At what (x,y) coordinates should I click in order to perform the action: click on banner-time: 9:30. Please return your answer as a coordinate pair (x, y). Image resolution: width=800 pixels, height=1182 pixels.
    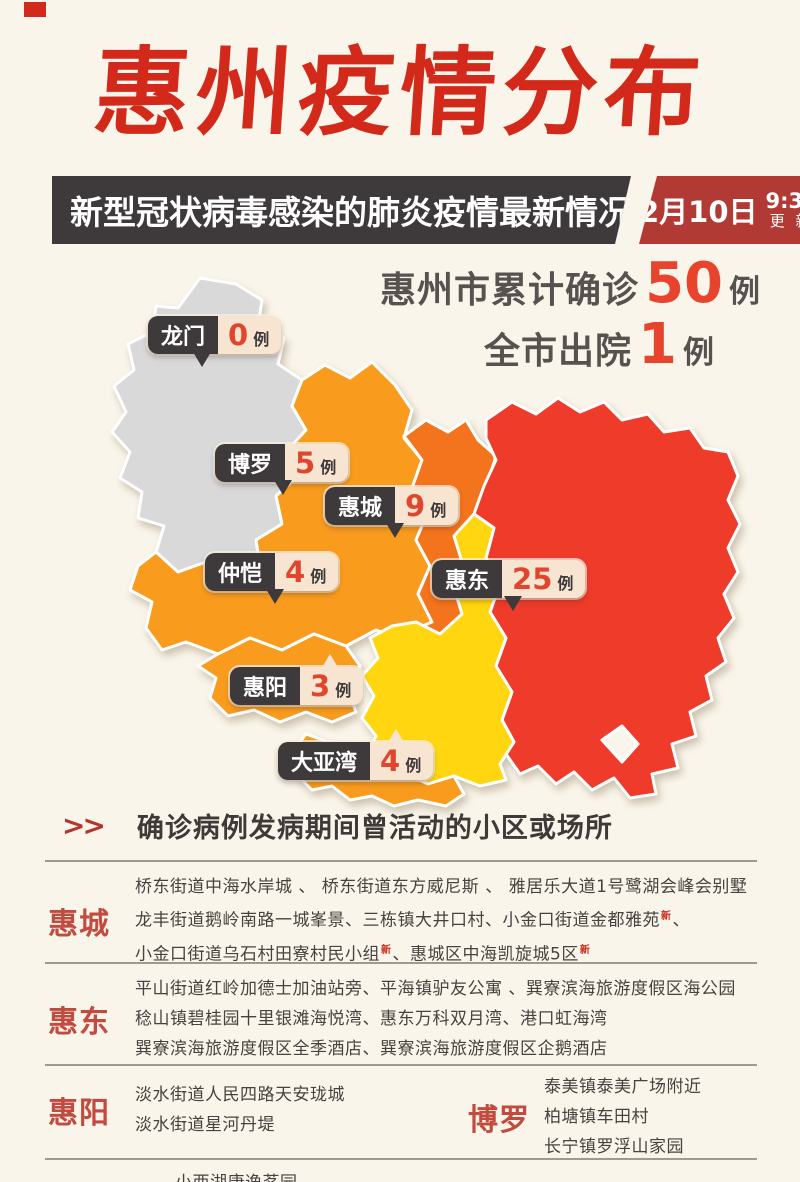
    Looking at the image, I should click on (782, 201).